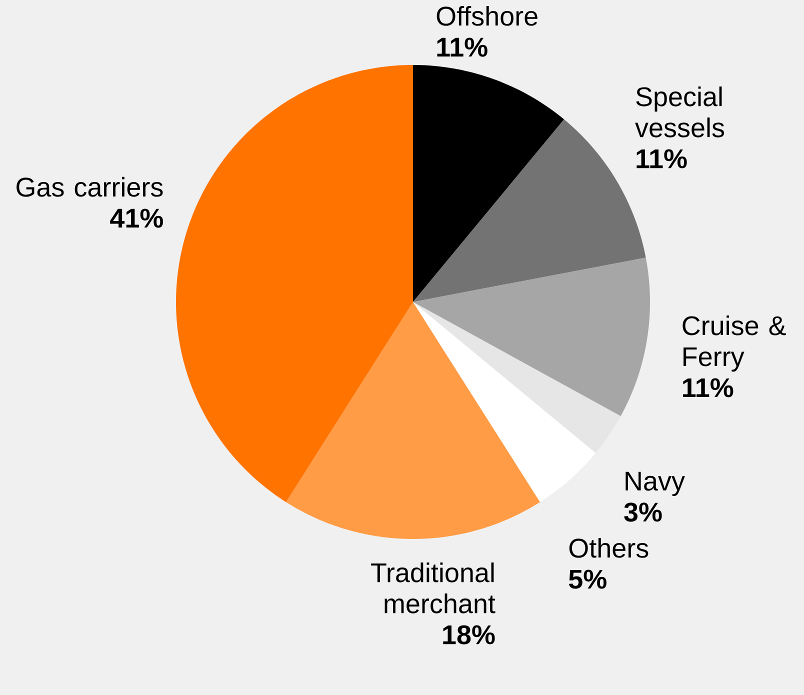 The height and width of the screenshot is (695, 804). I want to click on slice-label: Traditional merchant, so click(433, 588).